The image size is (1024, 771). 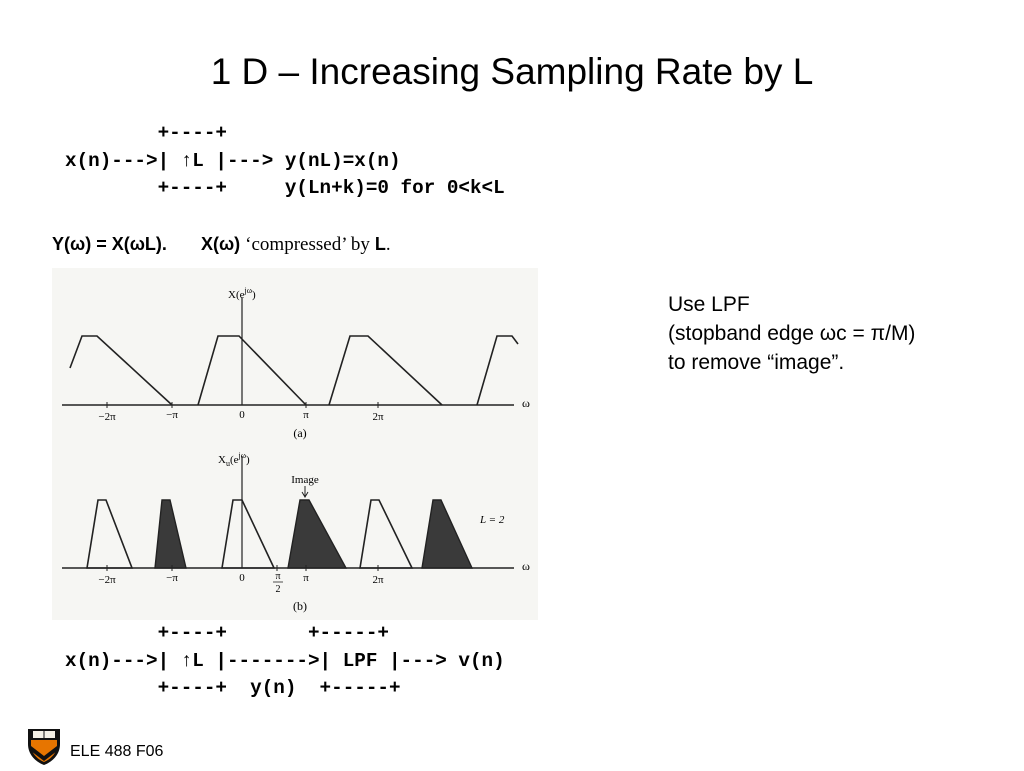 I want to click on fraction-numerator: π, so click(x=277, y=576).